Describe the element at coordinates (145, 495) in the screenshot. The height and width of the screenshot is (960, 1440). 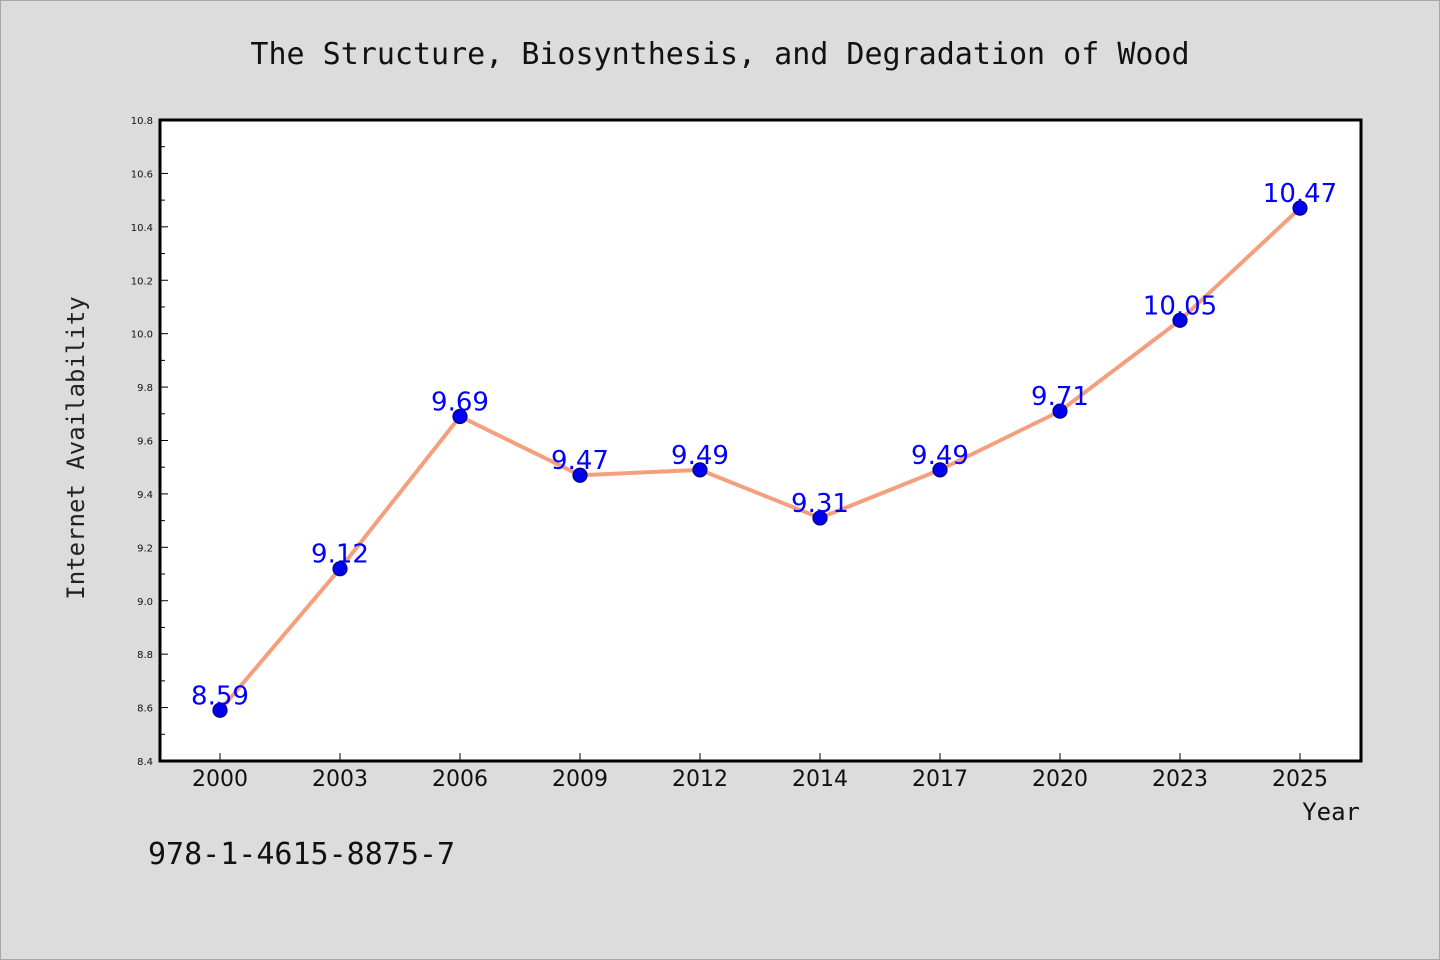
I see `y-tick-label: 9.4` at that location.